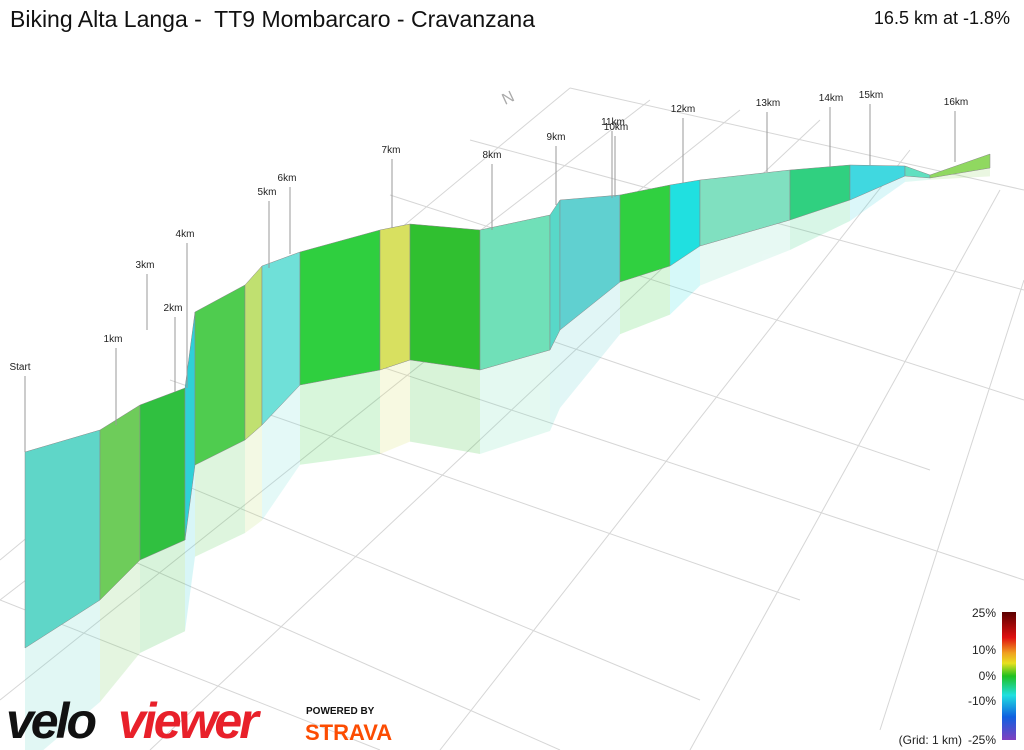  I want to click on marker-label: Start, so click(19, 367).